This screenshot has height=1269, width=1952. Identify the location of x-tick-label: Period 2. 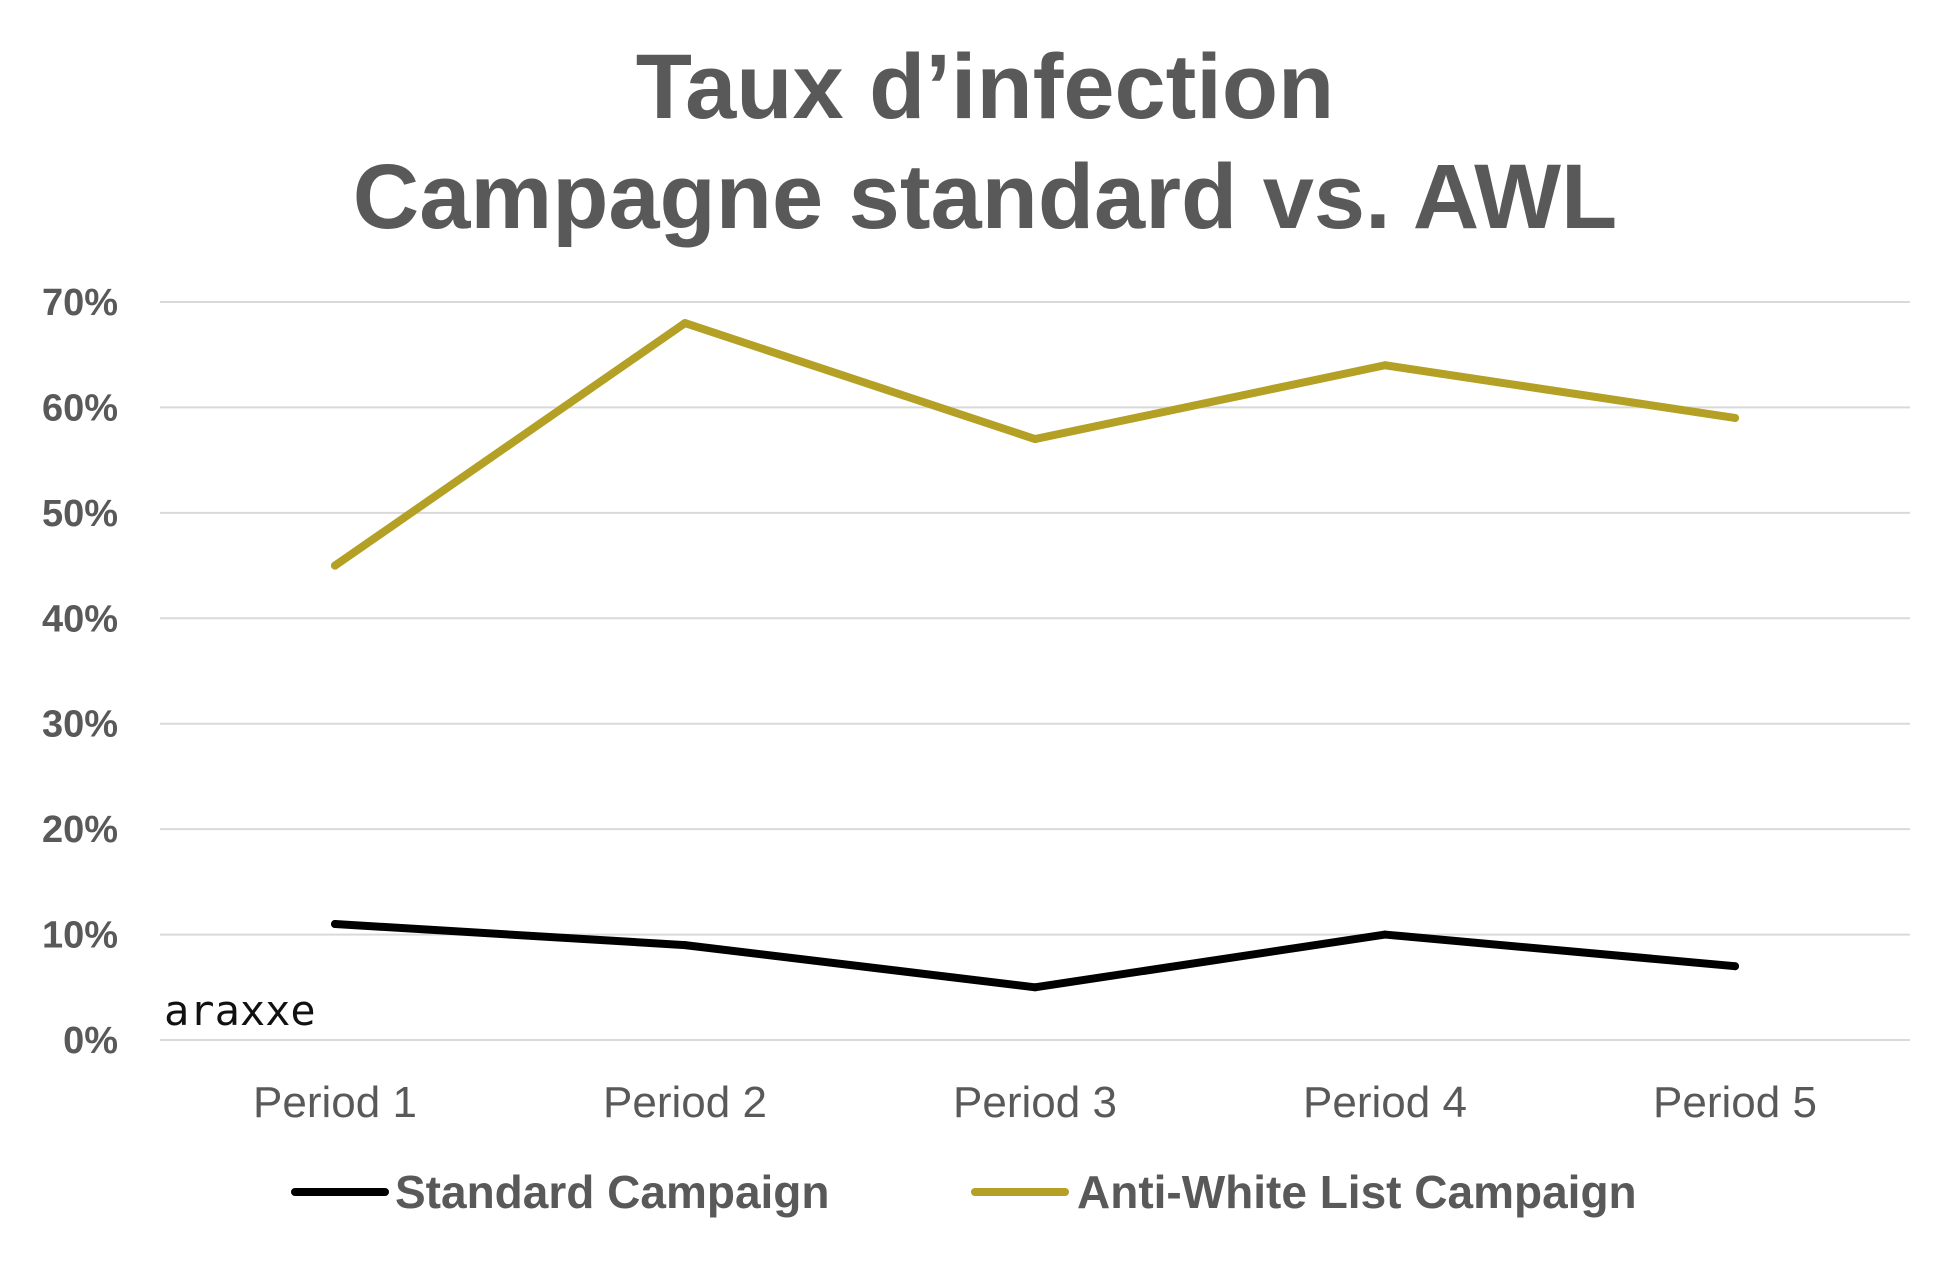
(685, 1102).